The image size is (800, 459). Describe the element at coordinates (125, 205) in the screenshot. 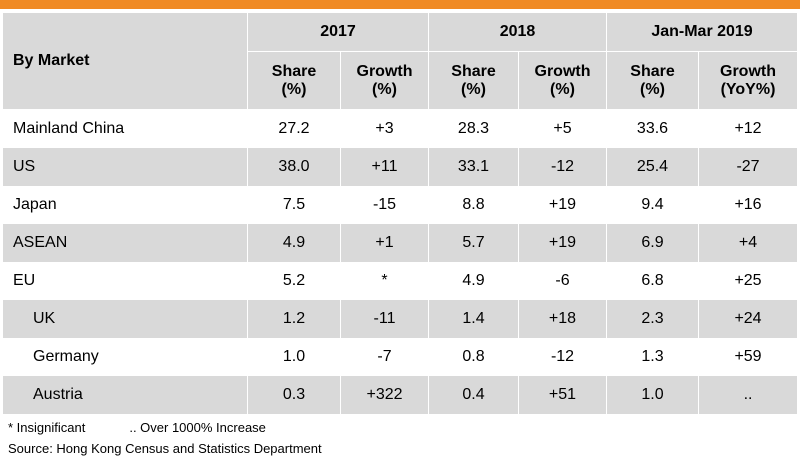

I see `market-name: Japan` at that location.